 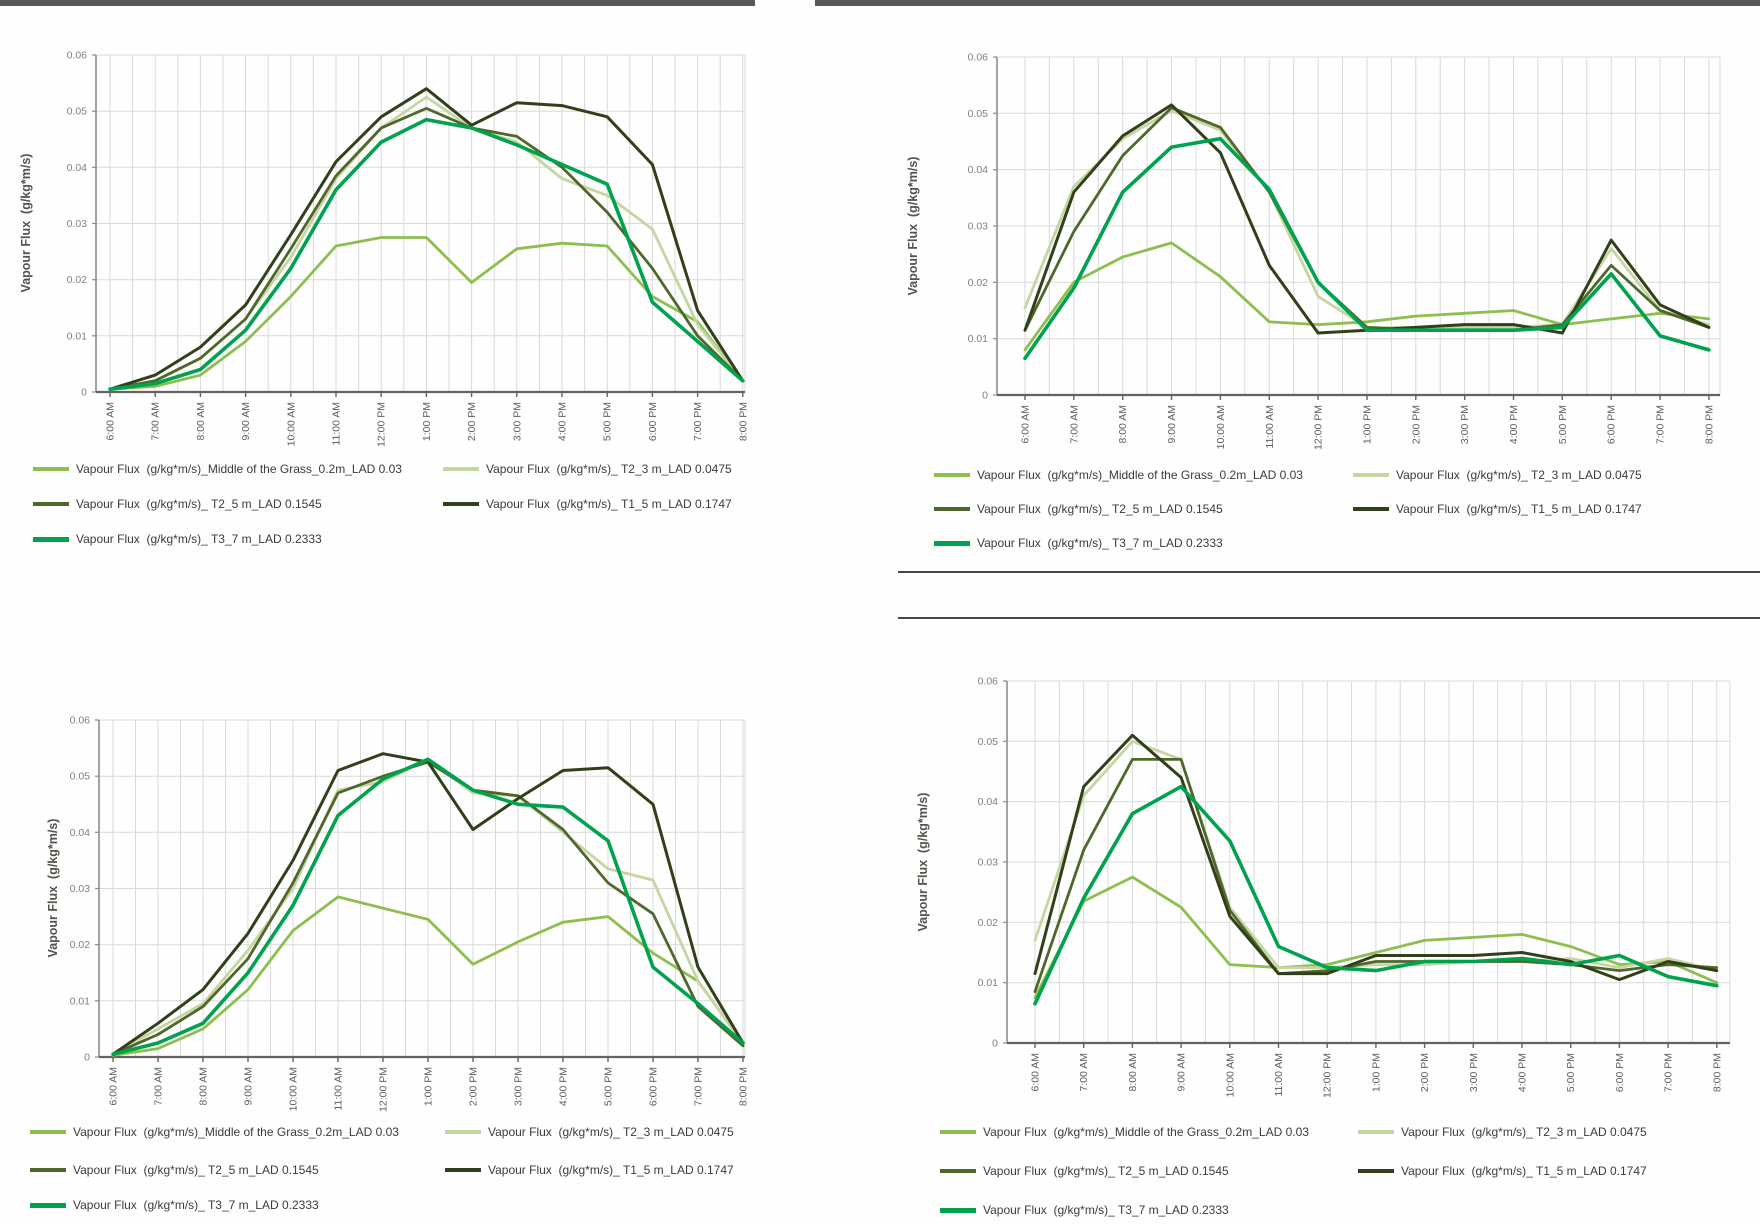 What do you see at coordinates (1230, 1075) in the screenshot?
I see `x-tick-label: 10:00 AM` at bounding box center [1230, 1075].